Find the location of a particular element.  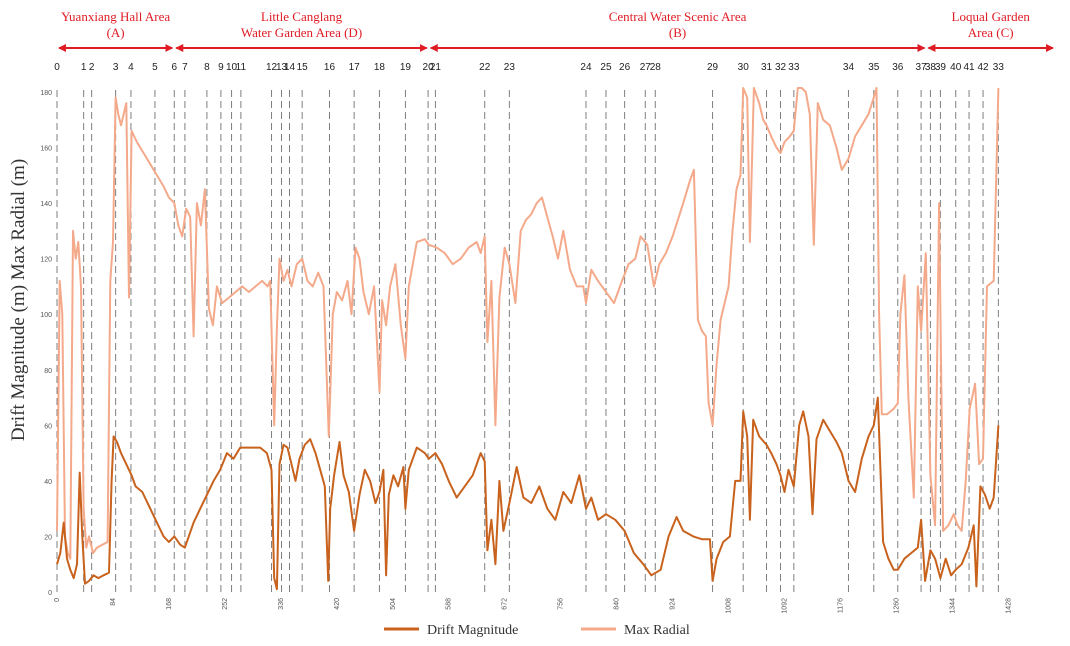

marker-label-14: 14 is located at coordinates (290, 67).